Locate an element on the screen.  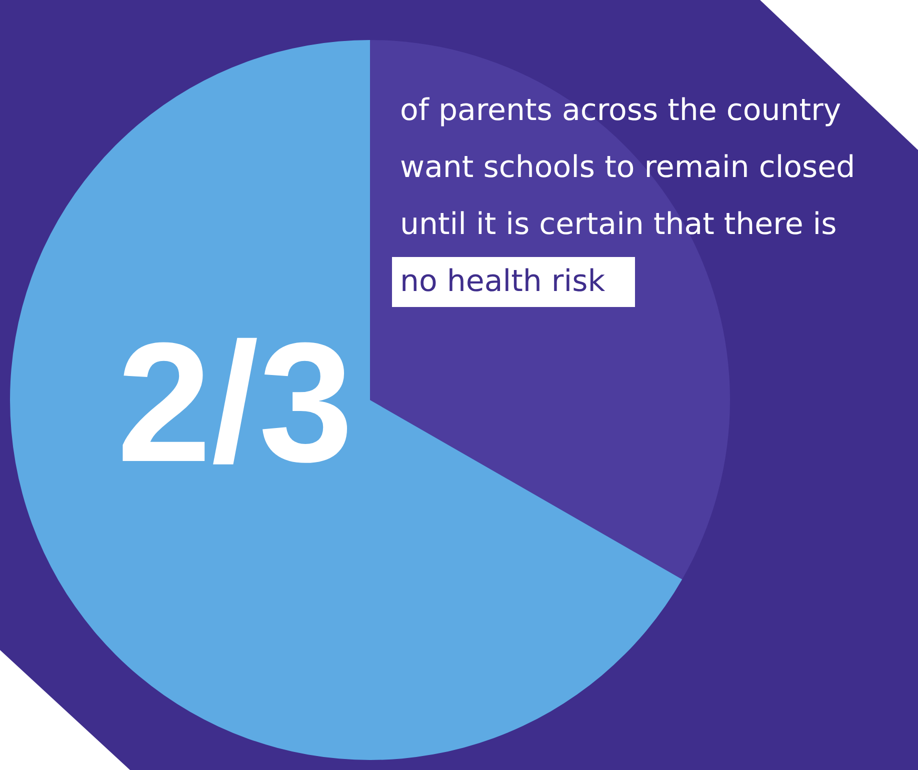
text: no health risk is located at coordinates (514, 282).